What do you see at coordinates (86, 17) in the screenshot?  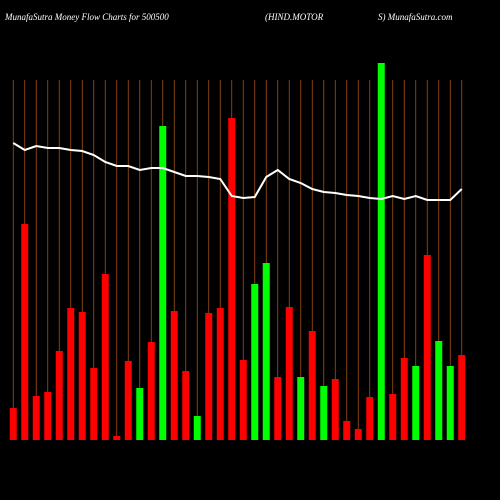 I see `chart-title: MunafaSutra Money Flow Charts for 500500` at bounding box center [86, 17].